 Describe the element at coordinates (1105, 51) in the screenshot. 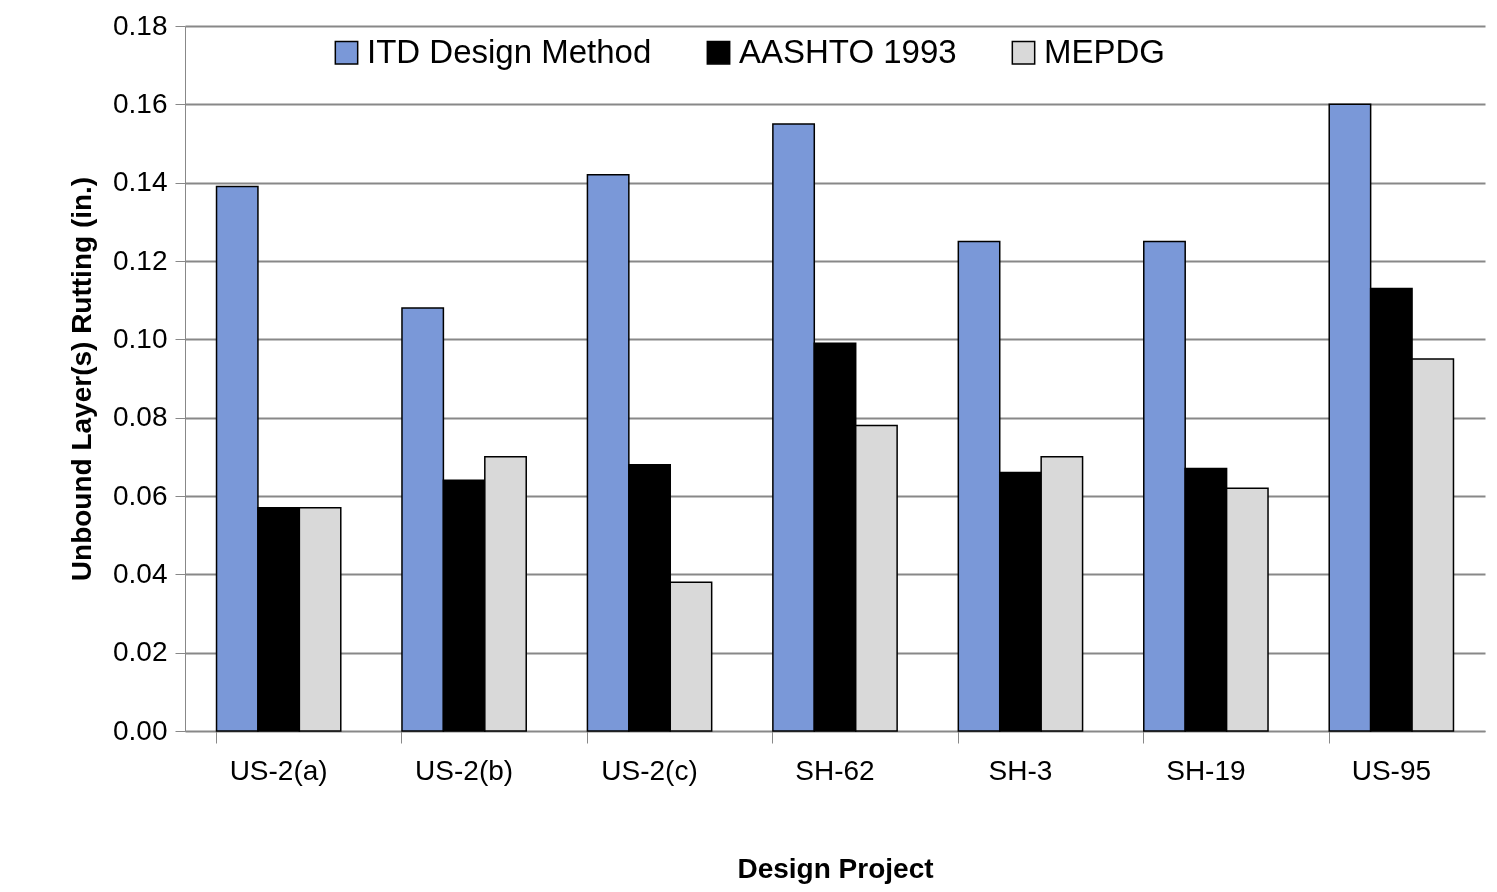

I see `legend-label: MEPDG` at that location.